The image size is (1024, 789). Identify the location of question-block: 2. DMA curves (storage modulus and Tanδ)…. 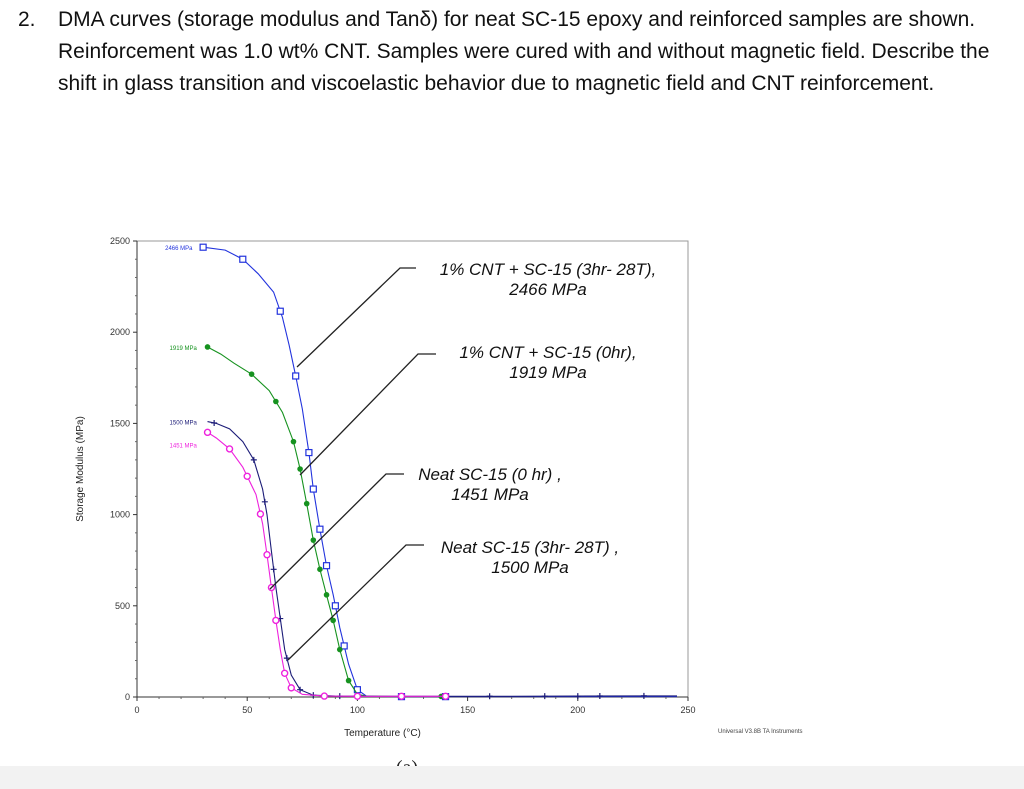
(513, 52).